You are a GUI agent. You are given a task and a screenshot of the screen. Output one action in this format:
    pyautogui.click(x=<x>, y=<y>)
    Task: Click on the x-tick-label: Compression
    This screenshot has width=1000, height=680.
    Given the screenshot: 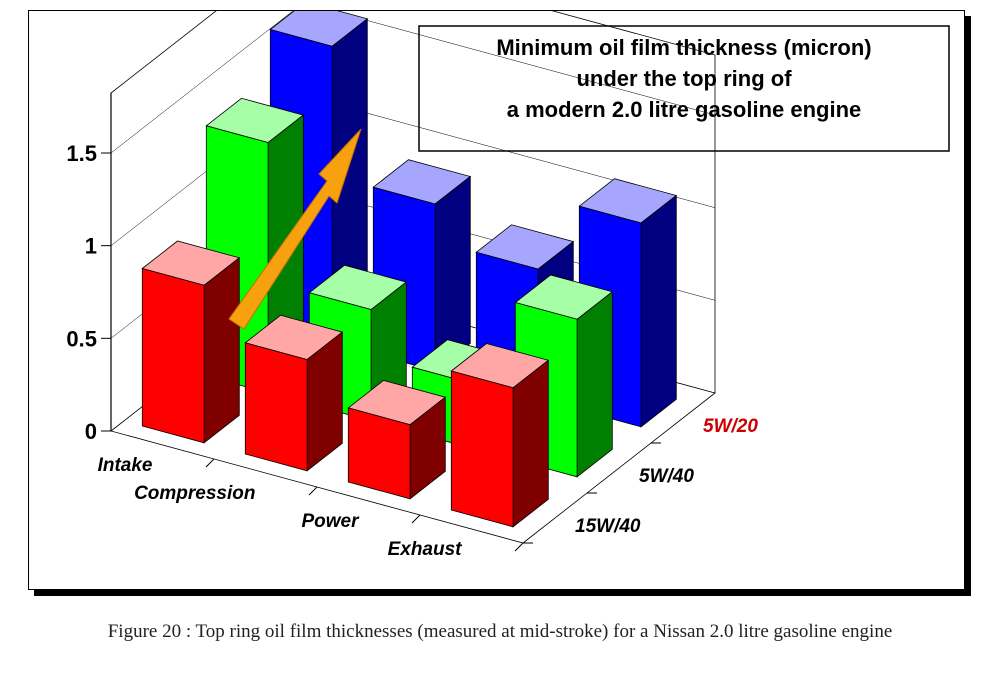 What is the action you would take?
    pyautogui.click(x=194, y=493)
    